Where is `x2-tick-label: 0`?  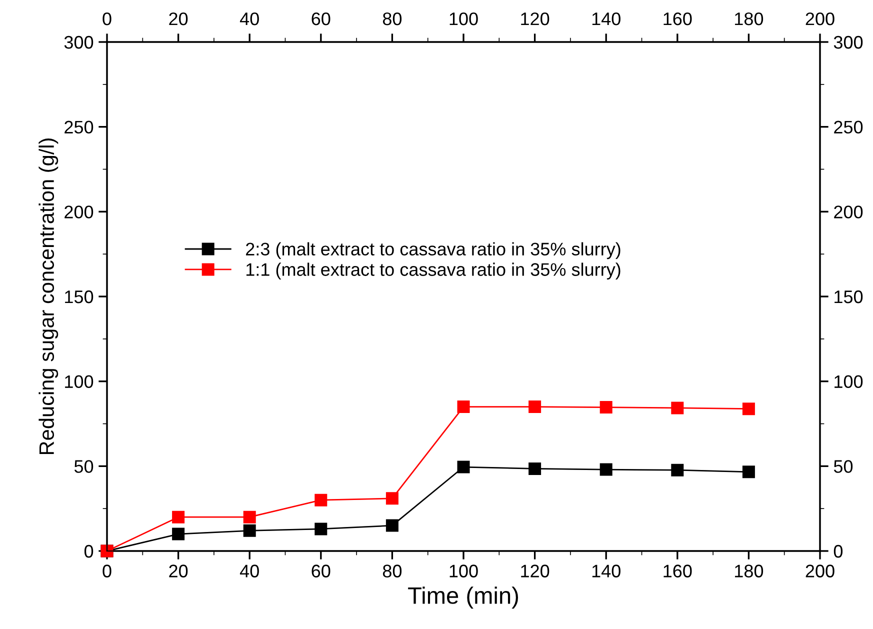 x2-tick-label: 0 is located at coordinates (107, 19).